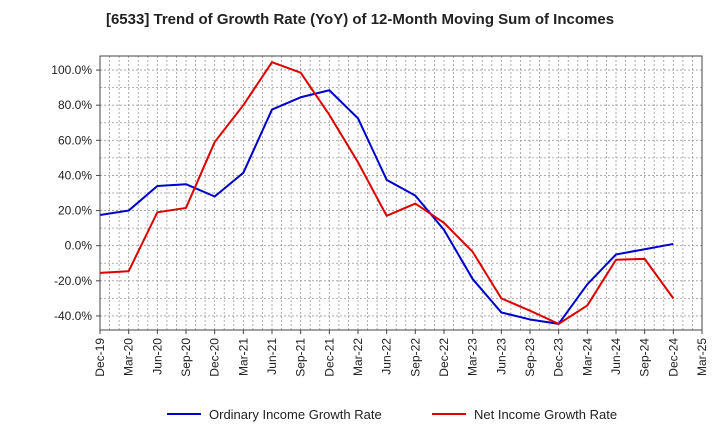  Describe the element at coordinates (358, 357) in the screenshot. I see `x-tick-label: Mar-22` at that location.